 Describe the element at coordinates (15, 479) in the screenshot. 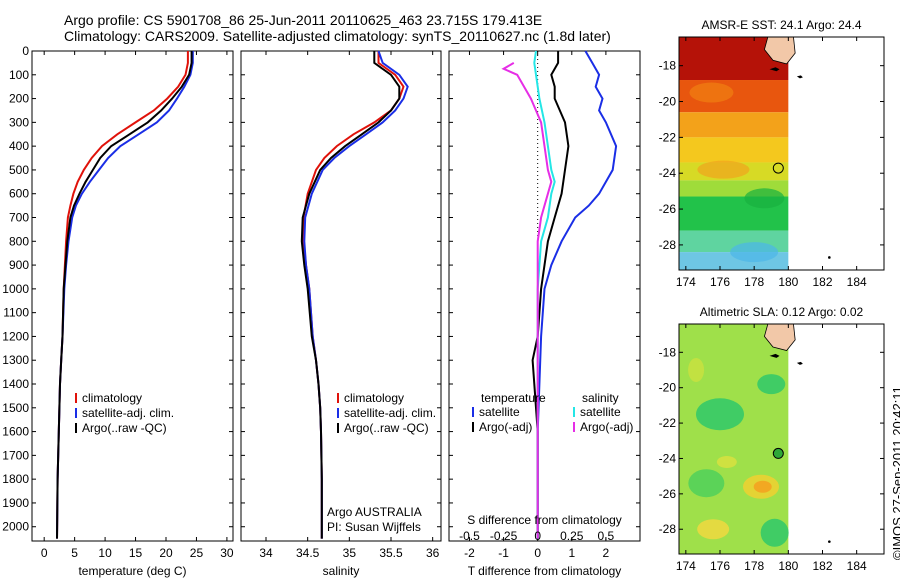

I see `depth-tick-label: 1800` at that location.